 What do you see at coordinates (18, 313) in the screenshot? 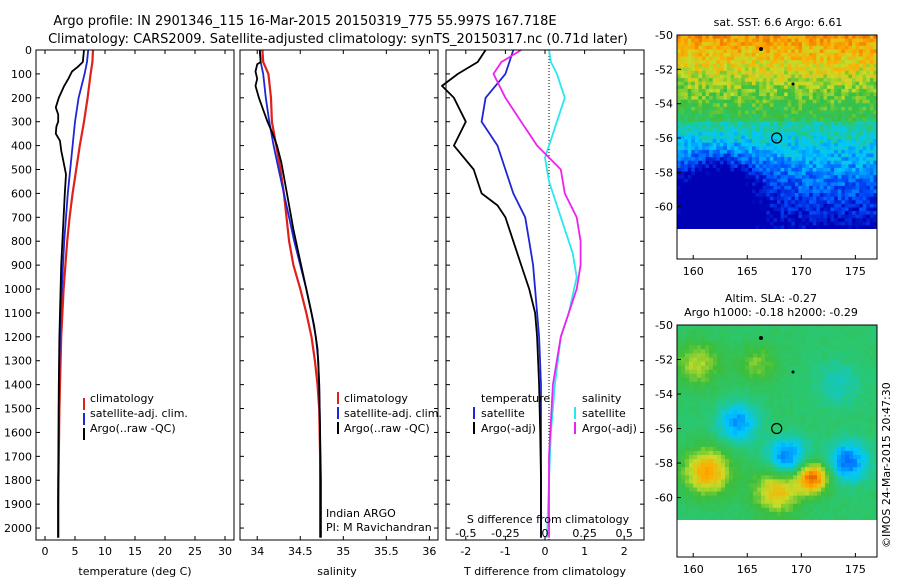
I see `y-tick-label: 1100` at bounding box center [18, 313].